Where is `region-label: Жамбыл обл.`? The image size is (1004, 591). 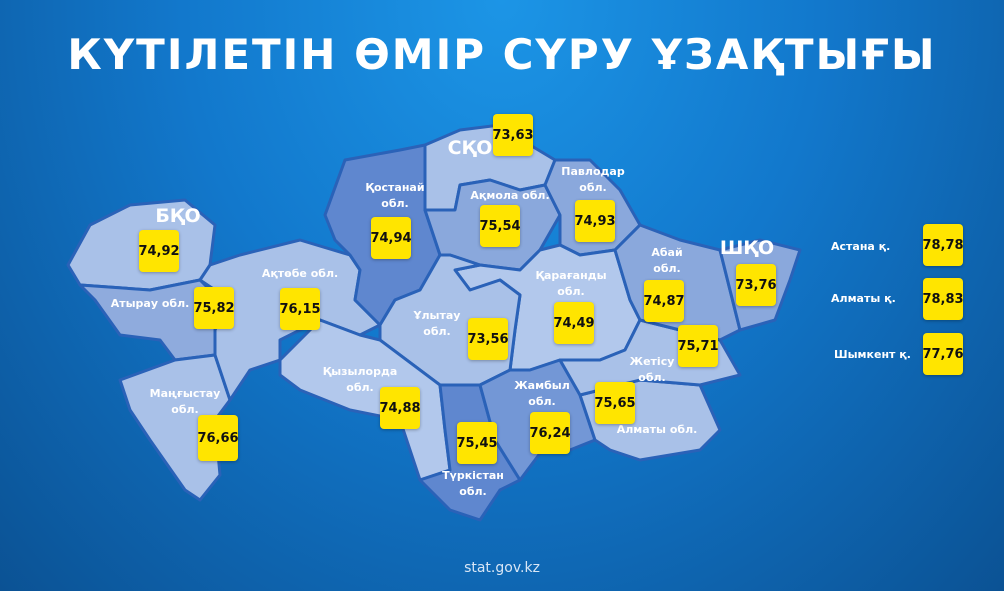
region-label: Жамбыл обл. is located at coordinates (542, 393).